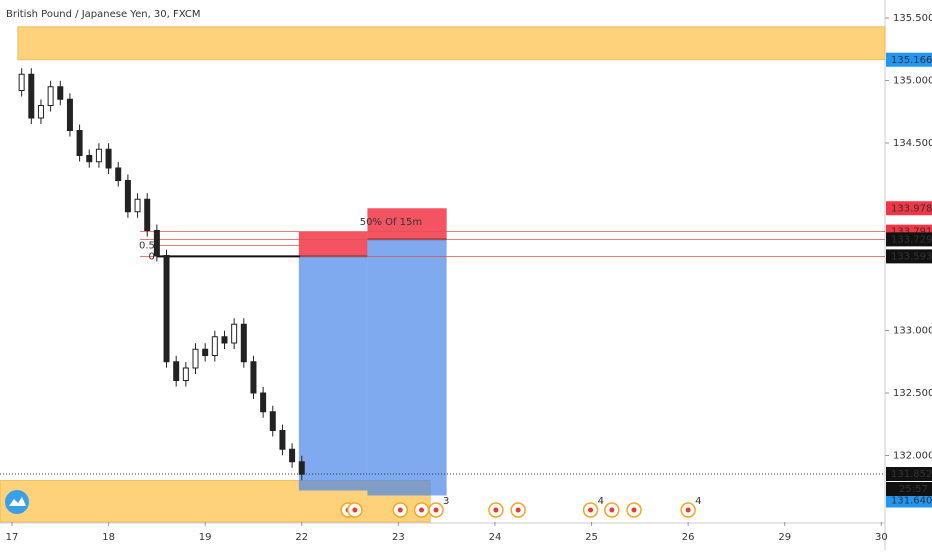 The height and width of the screenshot is (554, 932). What do you see at coordinates (911, 232) in the screenshot?
I see `price-label: 133.791` at bounding box center [911, 232].